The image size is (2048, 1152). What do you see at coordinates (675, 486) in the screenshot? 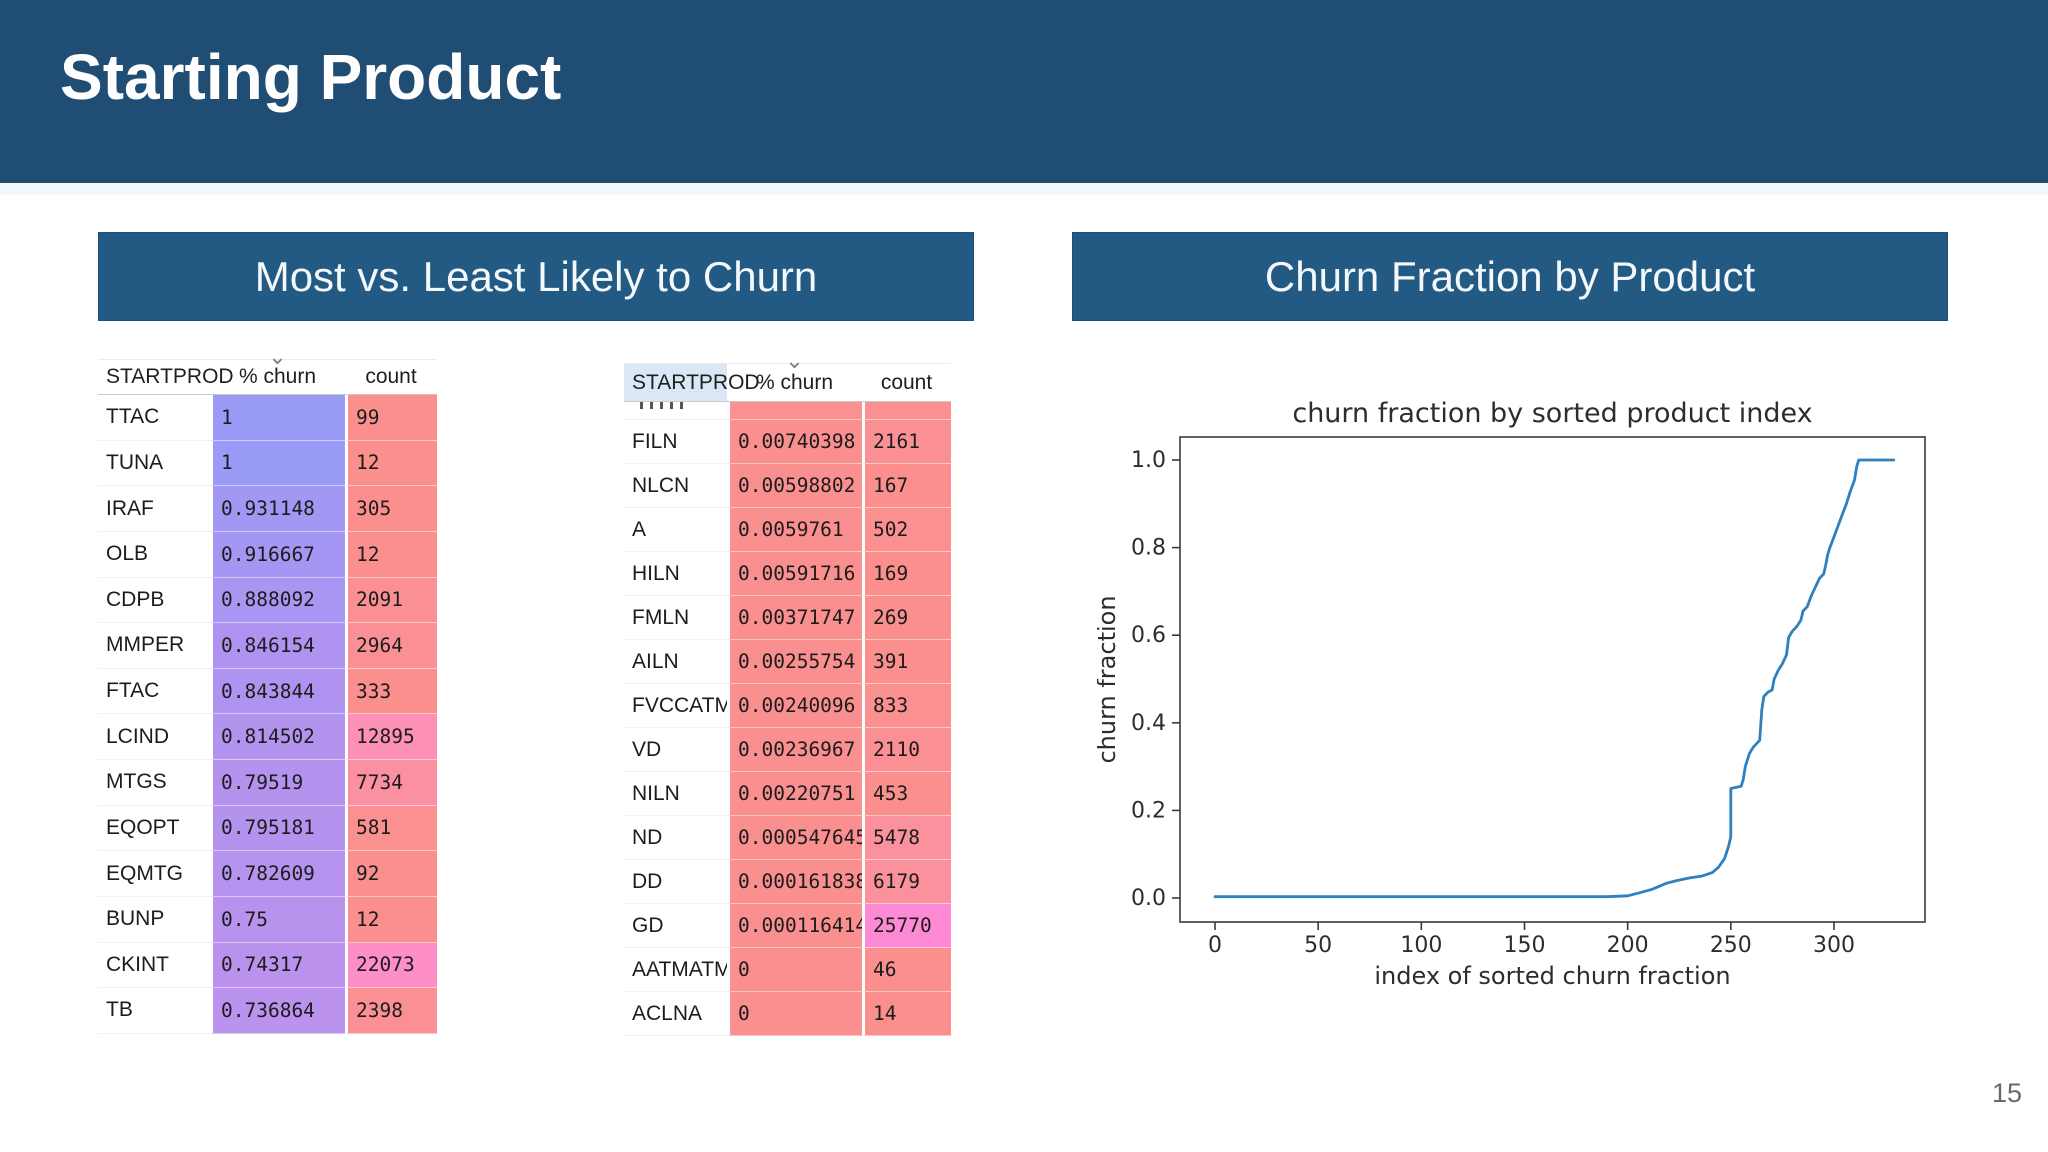
I see `product-cell: NLCN` at bounding box center [675, 486].